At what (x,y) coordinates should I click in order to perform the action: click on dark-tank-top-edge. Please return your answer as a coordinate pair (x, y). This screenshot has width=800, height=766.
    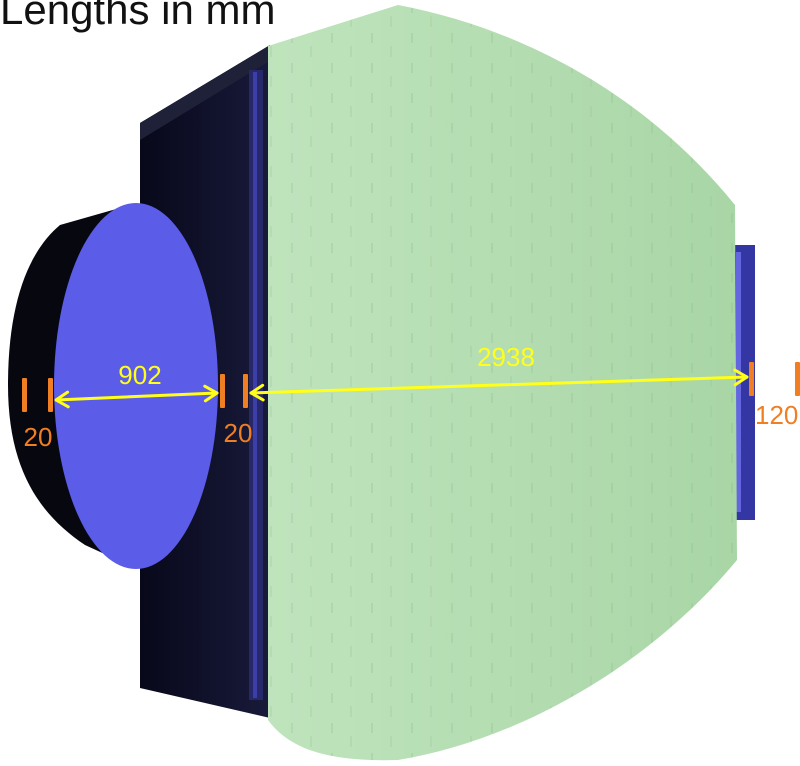
    Looking at the image, I should click on (205, 92).